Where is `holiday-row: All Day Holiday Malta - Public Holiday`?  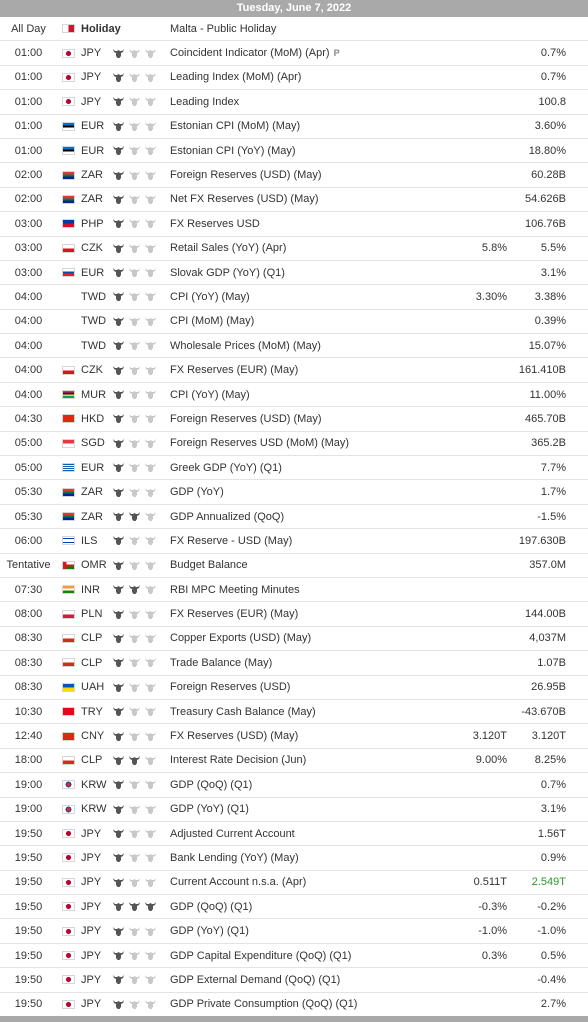 holiday-row: All Day Holiday Malta - Public Holiday is located at coordinates (294, 29).